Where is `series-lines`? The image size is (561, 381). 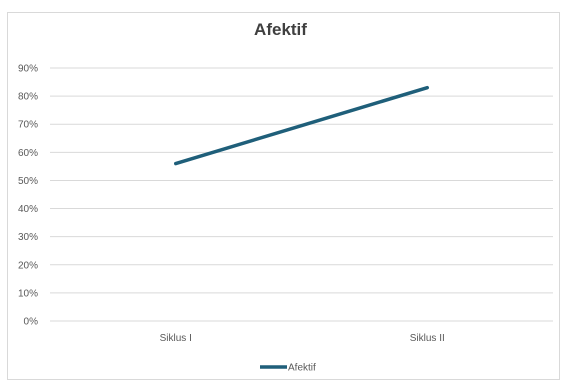 series-lines is located at coordinates (301, 125).